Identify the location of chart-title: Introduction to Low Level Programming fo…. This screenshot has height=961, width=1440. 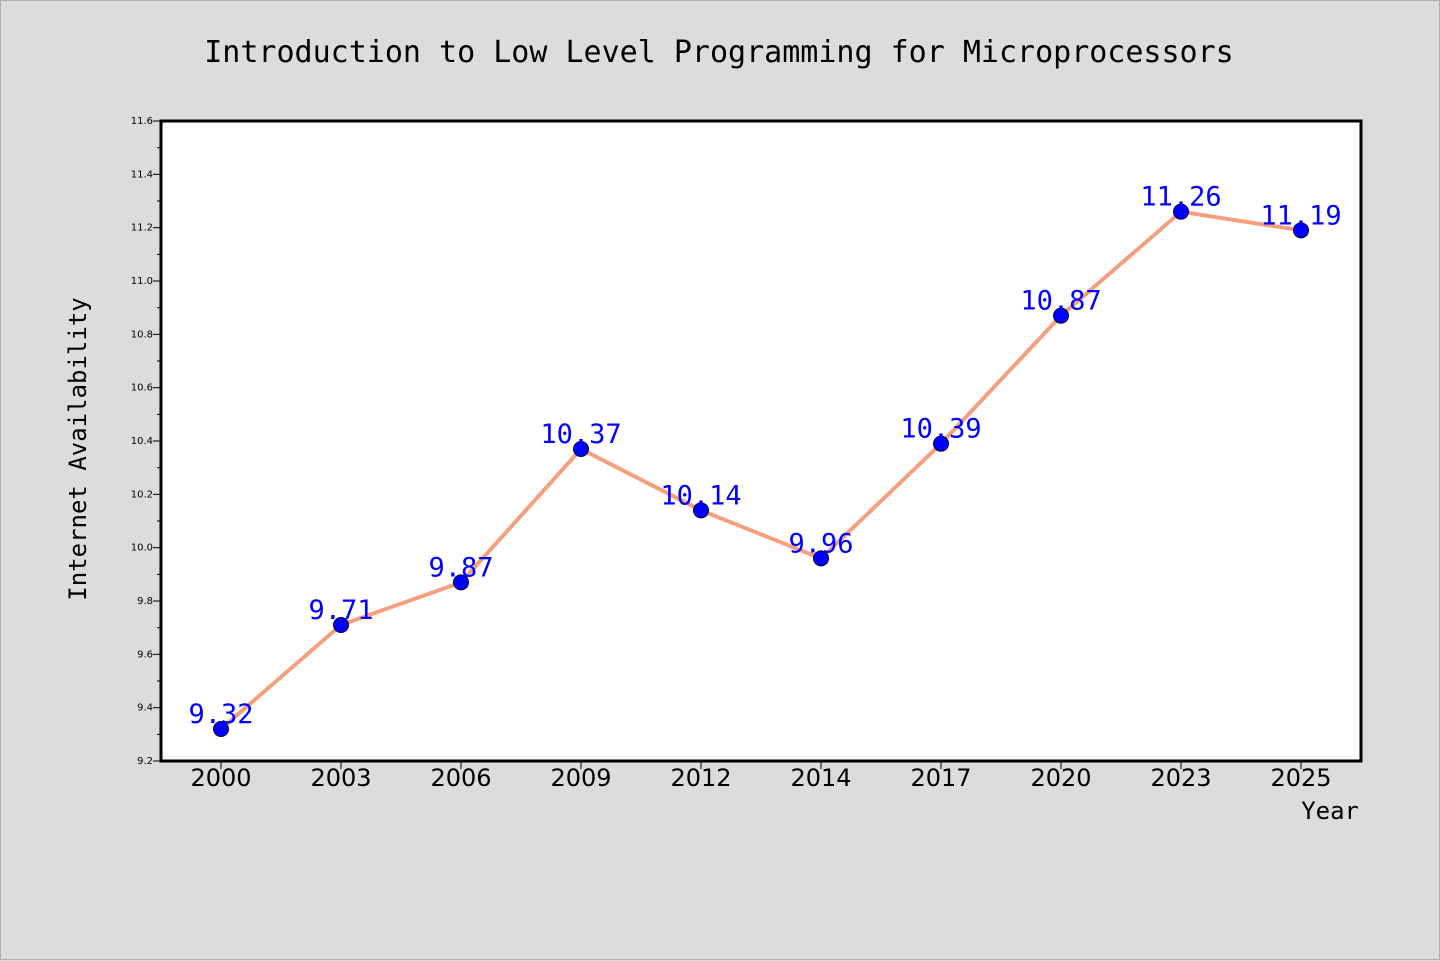
(719, 52).